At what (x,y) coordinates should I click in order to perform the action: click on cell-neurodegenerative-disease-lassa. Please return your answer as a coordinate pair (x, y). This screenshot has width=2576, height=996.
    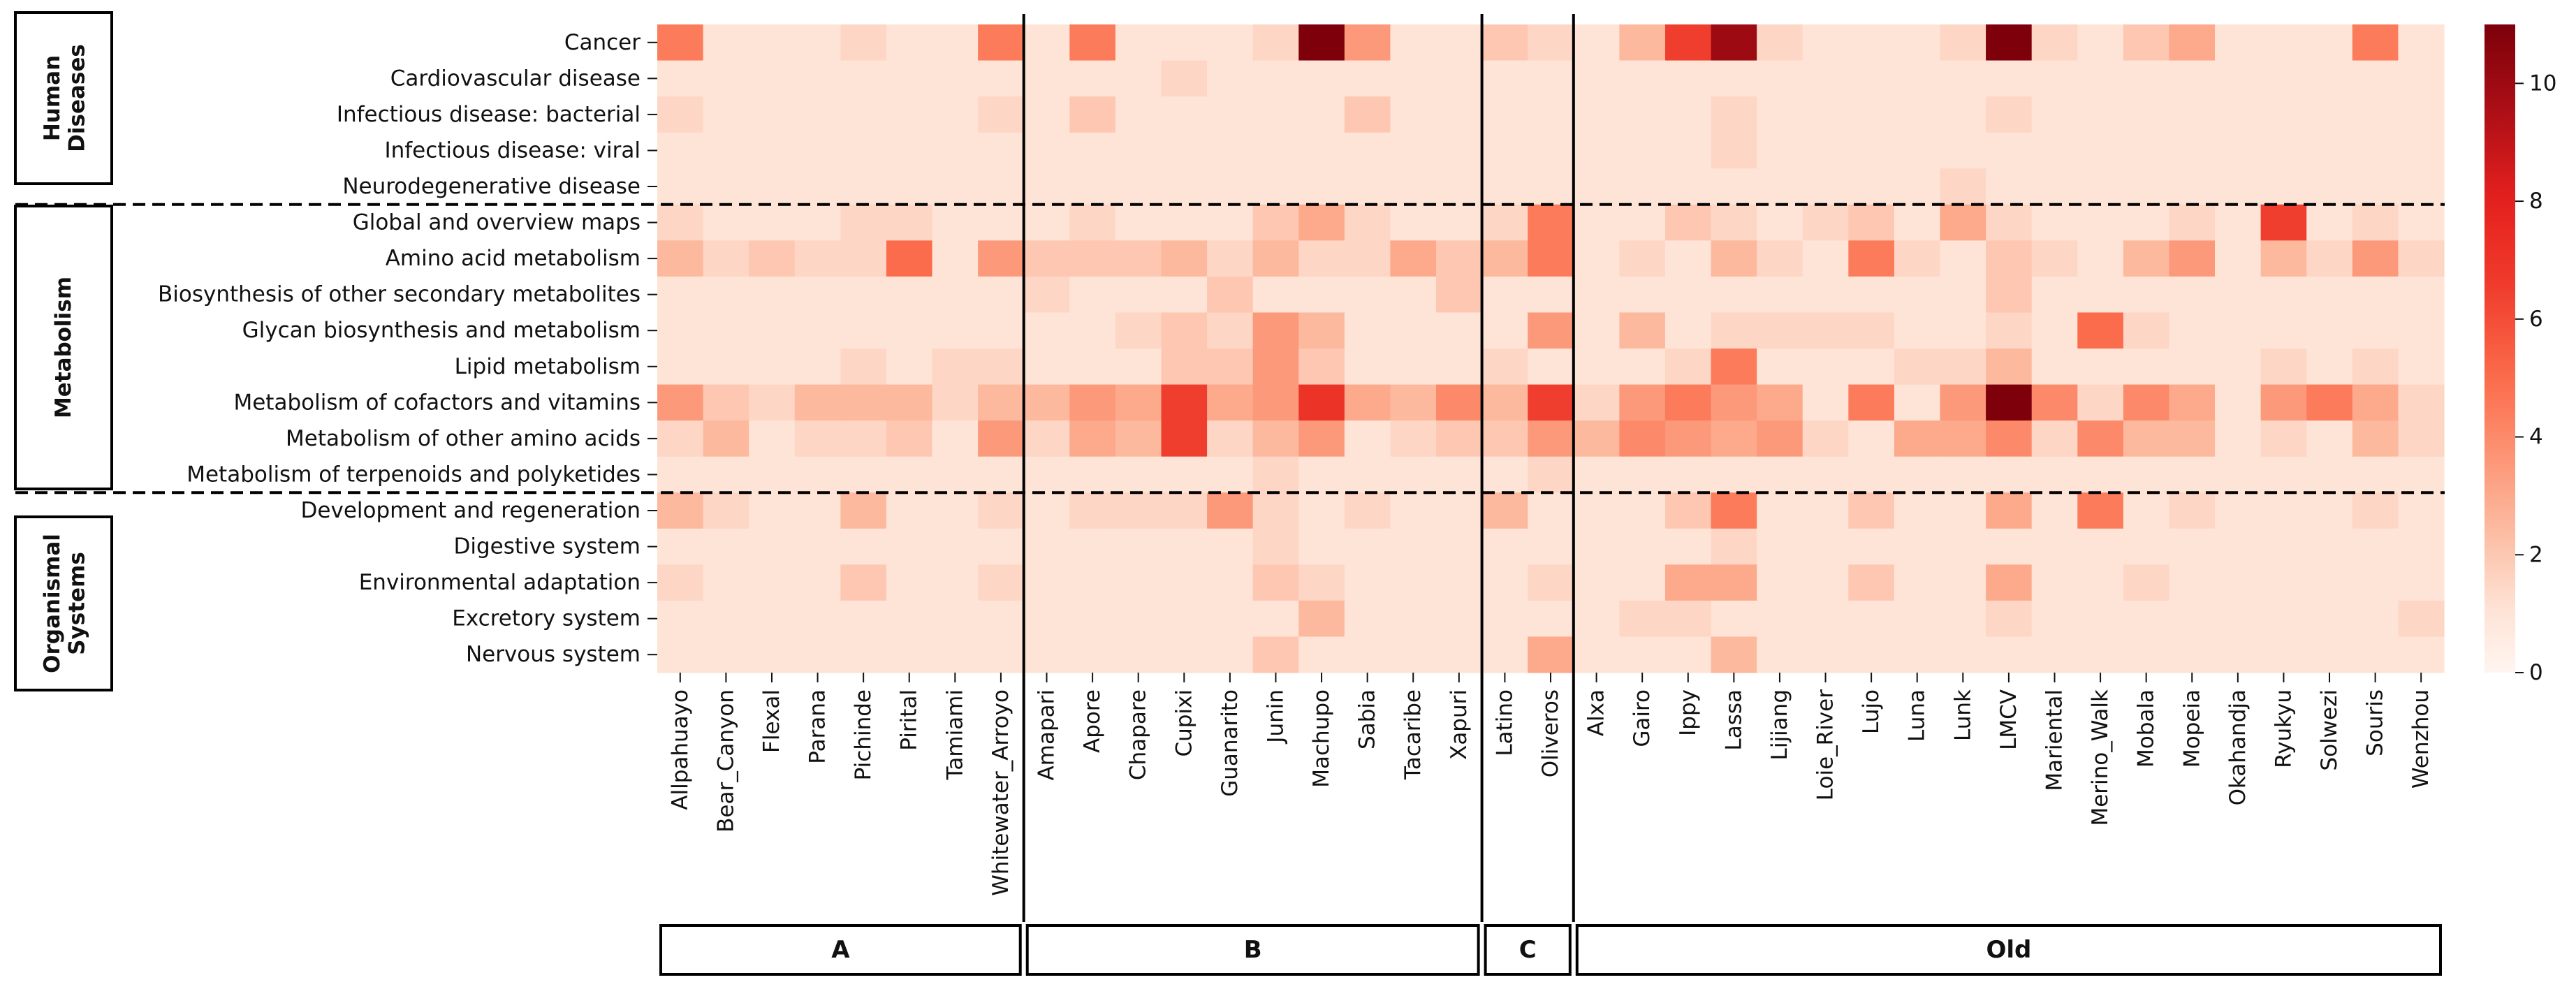
    Looking at the image, I should click on (1734, 187).